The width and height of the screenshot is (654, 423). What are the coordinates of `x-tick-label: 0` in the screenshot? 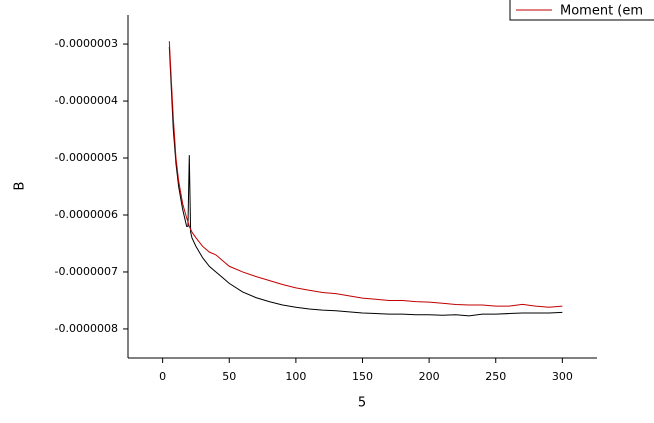 It's located at (162, 376).